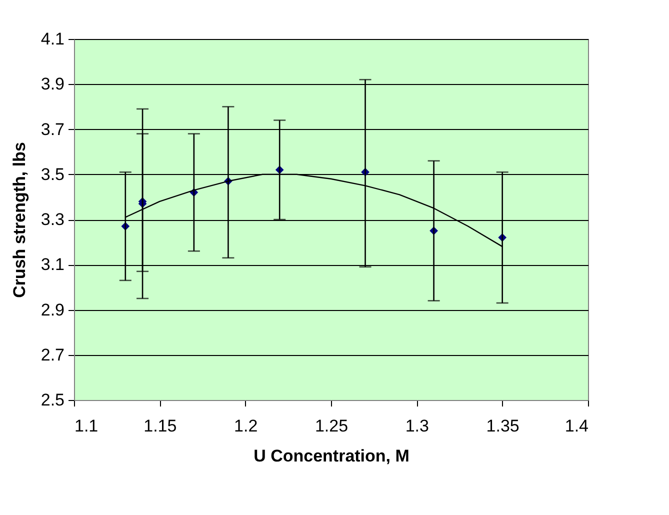 The width and height of the screenshot is (669, 515). What do you see at coordinates (576, 426) in the screenshot?
I see `x-tick-label: 1.4` at bounding box center [576, 426].